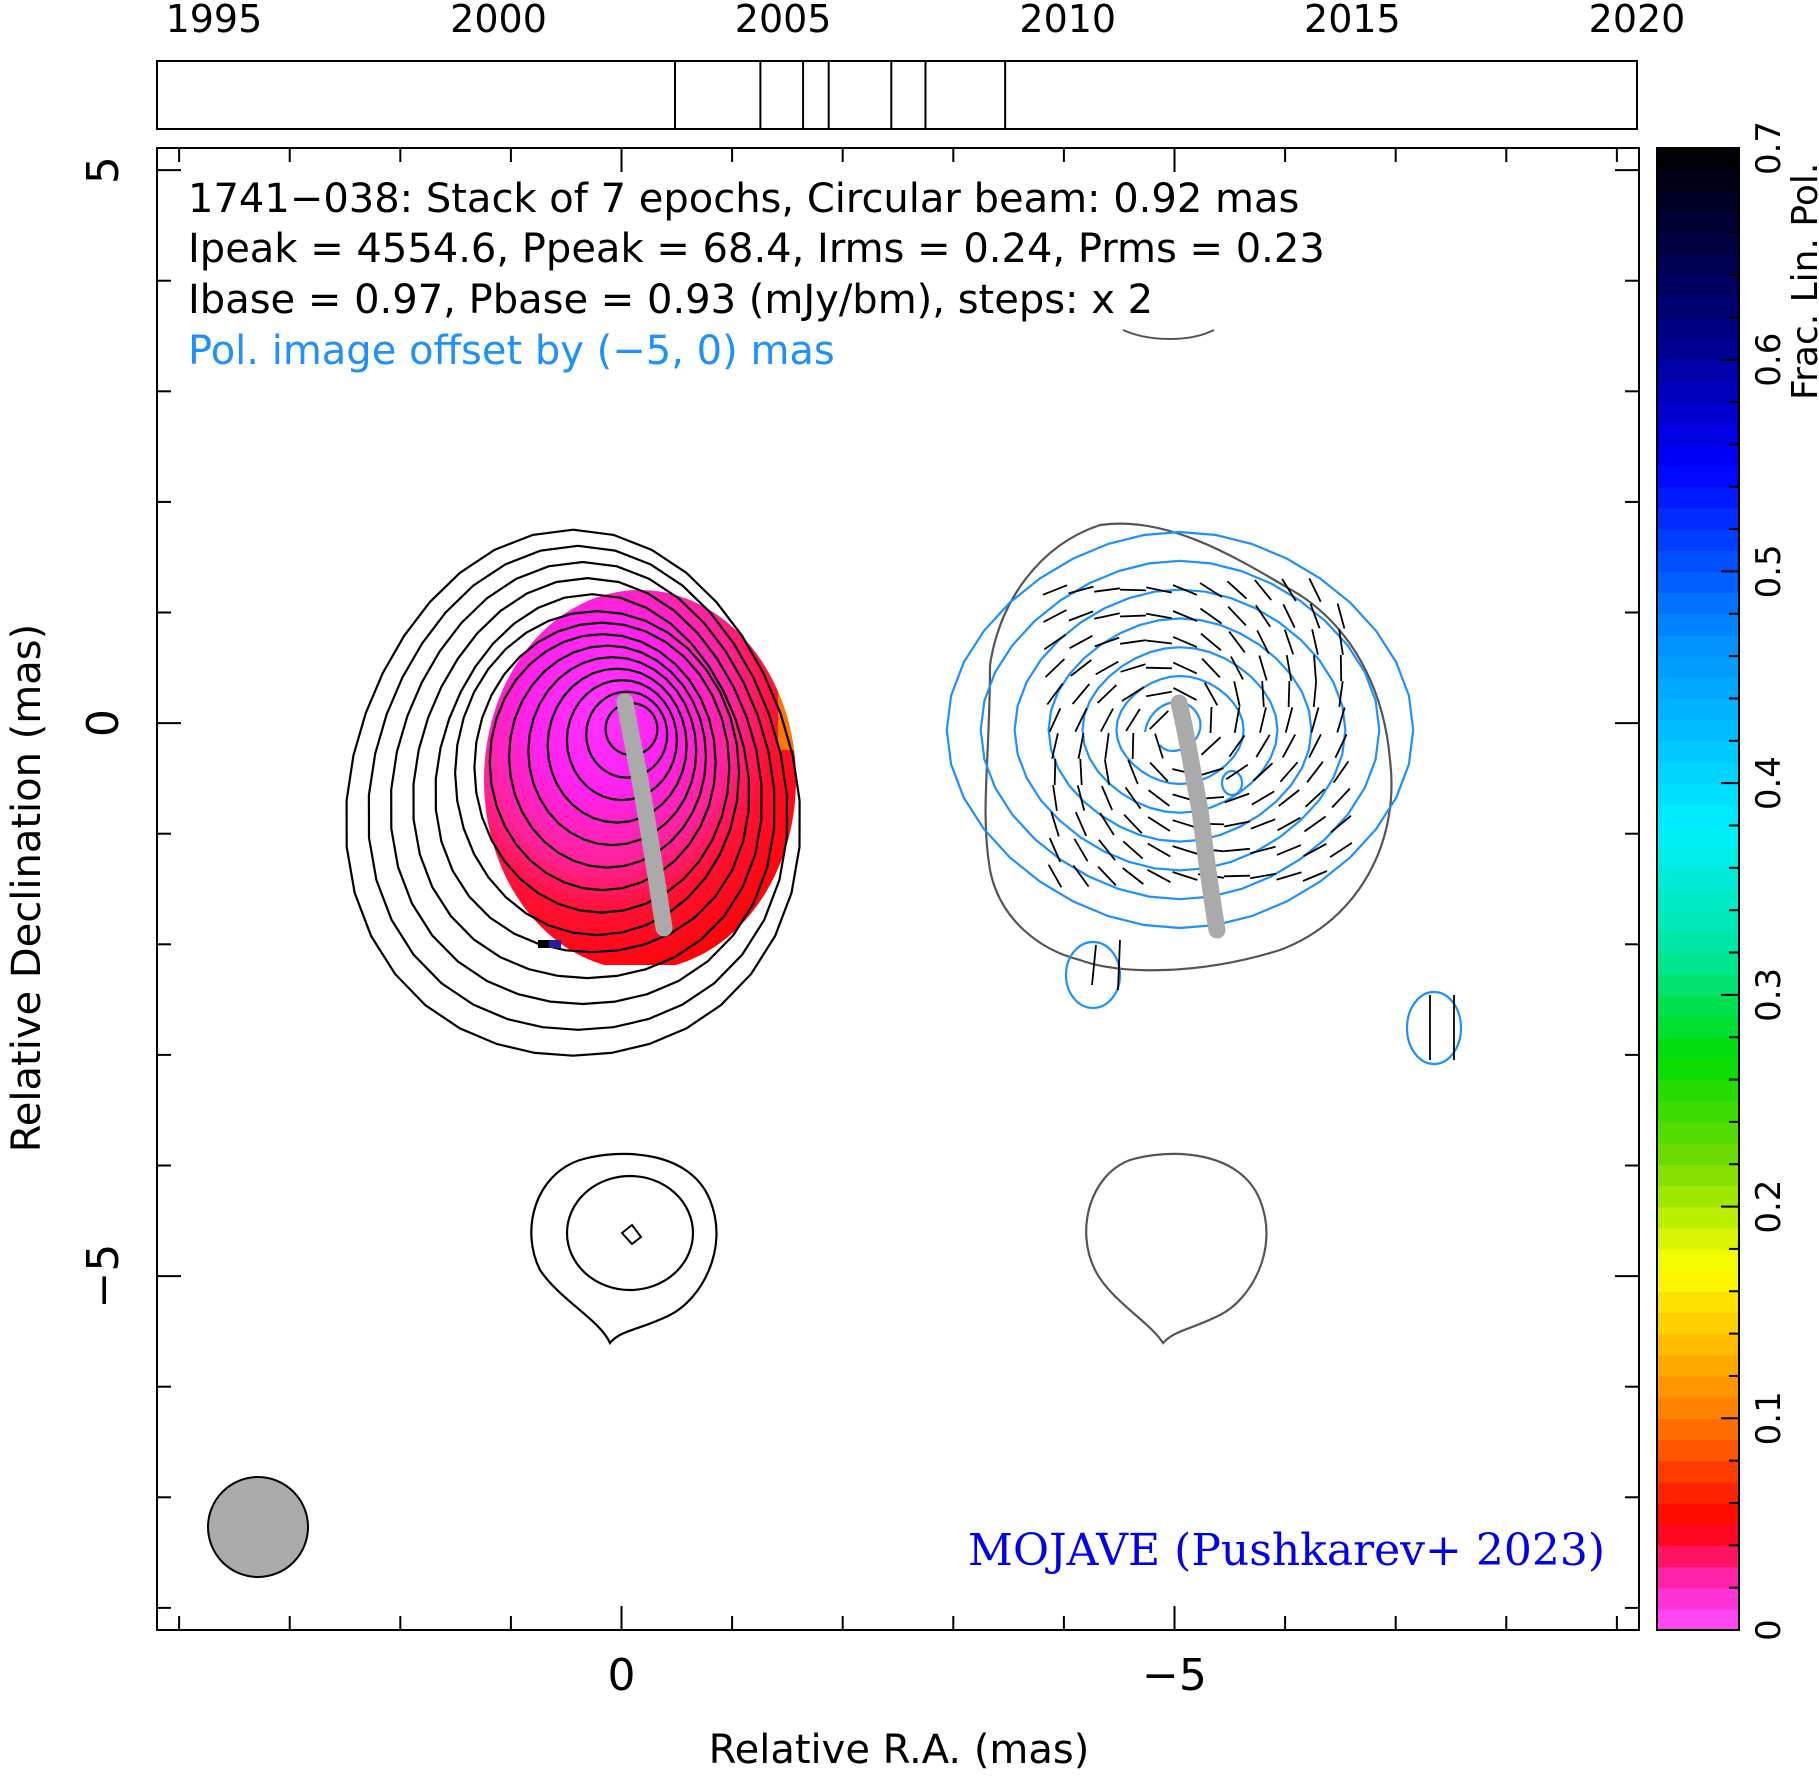 The width and height of the screenshot is (1819, 1782). What do you see at coordinates (622, 1675) in the screenshot?
I see `x-tick-label: 0` at bounding box center [622, 1675].